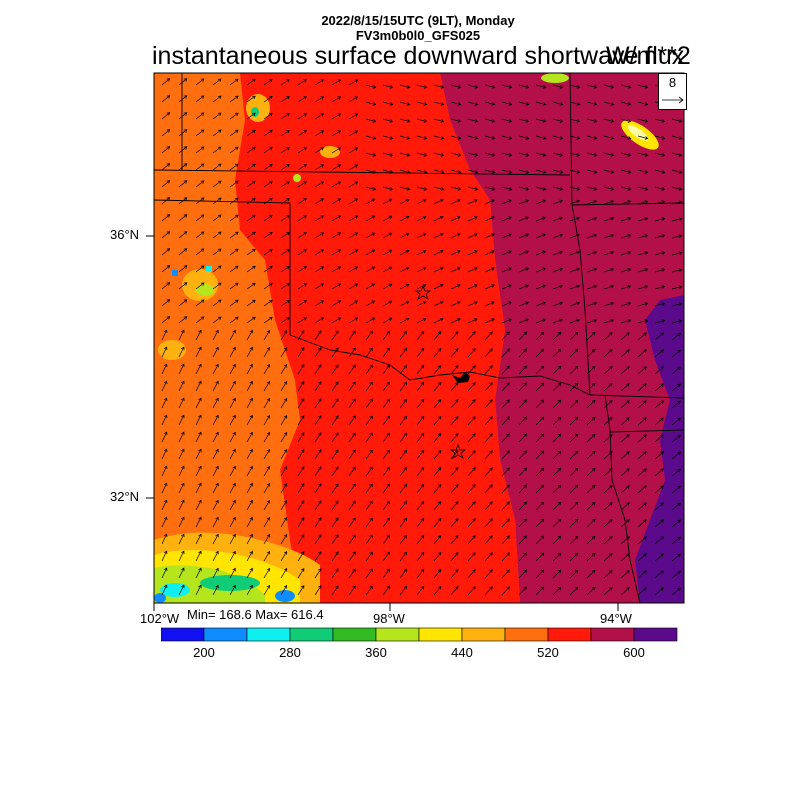 The image size is (800, 800). Describe the element at coordinates (548, 652) in the screenshot. I see `colorbar-tick-label: 520` at that location.